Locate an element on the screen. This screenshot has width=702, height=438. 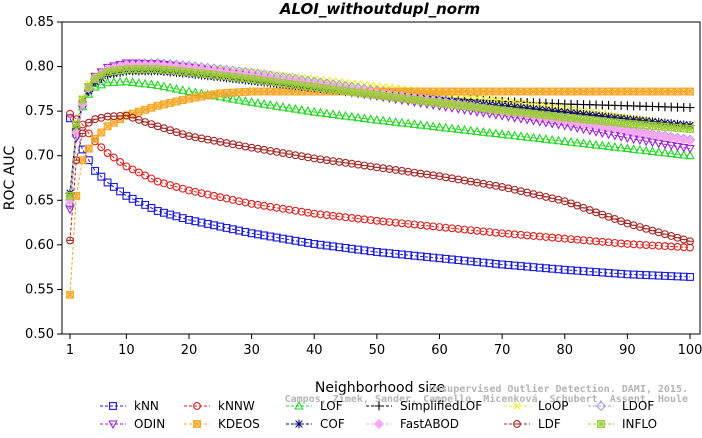
legend-item-knnw: kNNW is located at coordinates (219, 406).